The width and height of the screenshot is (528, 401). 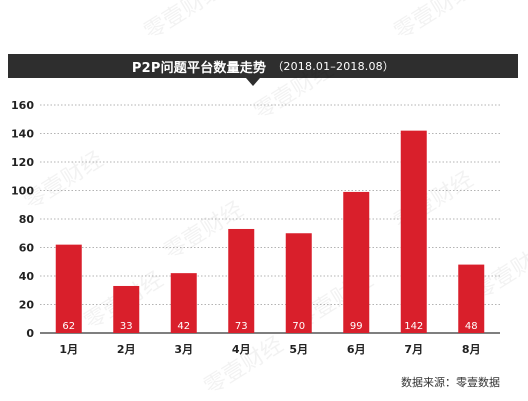 I want to click on y-axis: 0 20 40 60 80 100 120 140 160, so click(x=22, y=219).